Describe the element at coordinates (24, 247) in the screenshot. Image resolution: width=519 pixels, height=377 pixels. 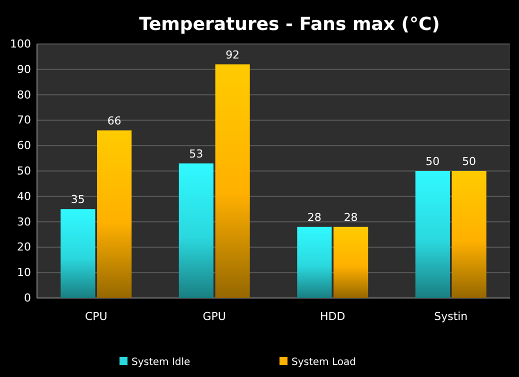
I see `y-tick-label: 20` at that location.